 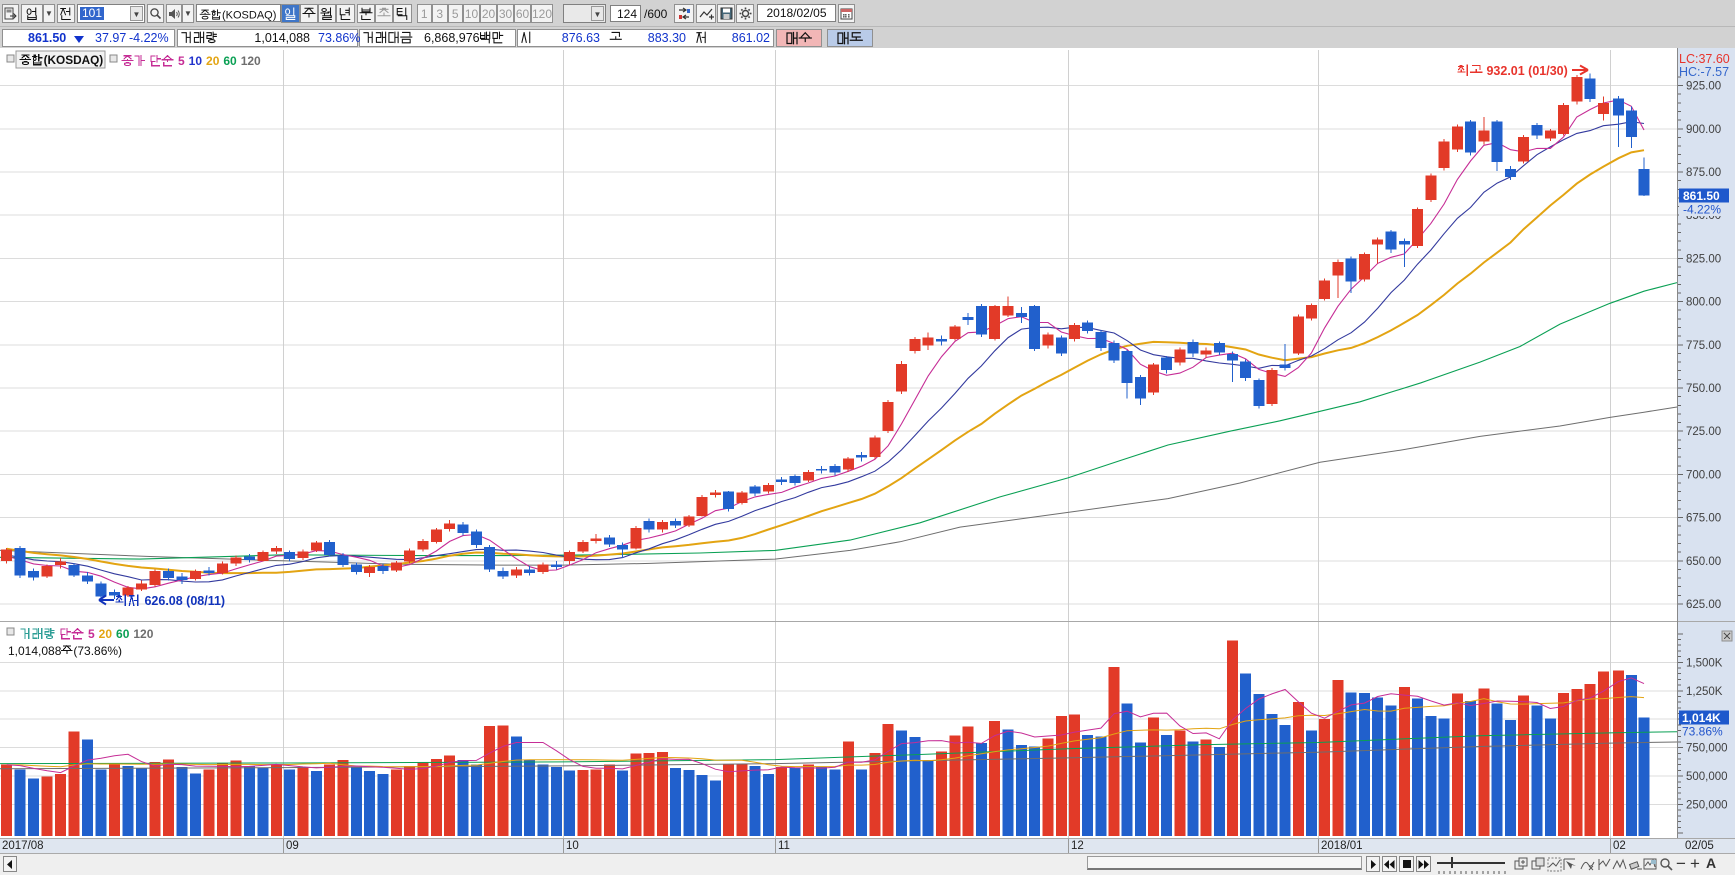 I want to click on svg-text: 6,868,976, so click(x=452, y=38).